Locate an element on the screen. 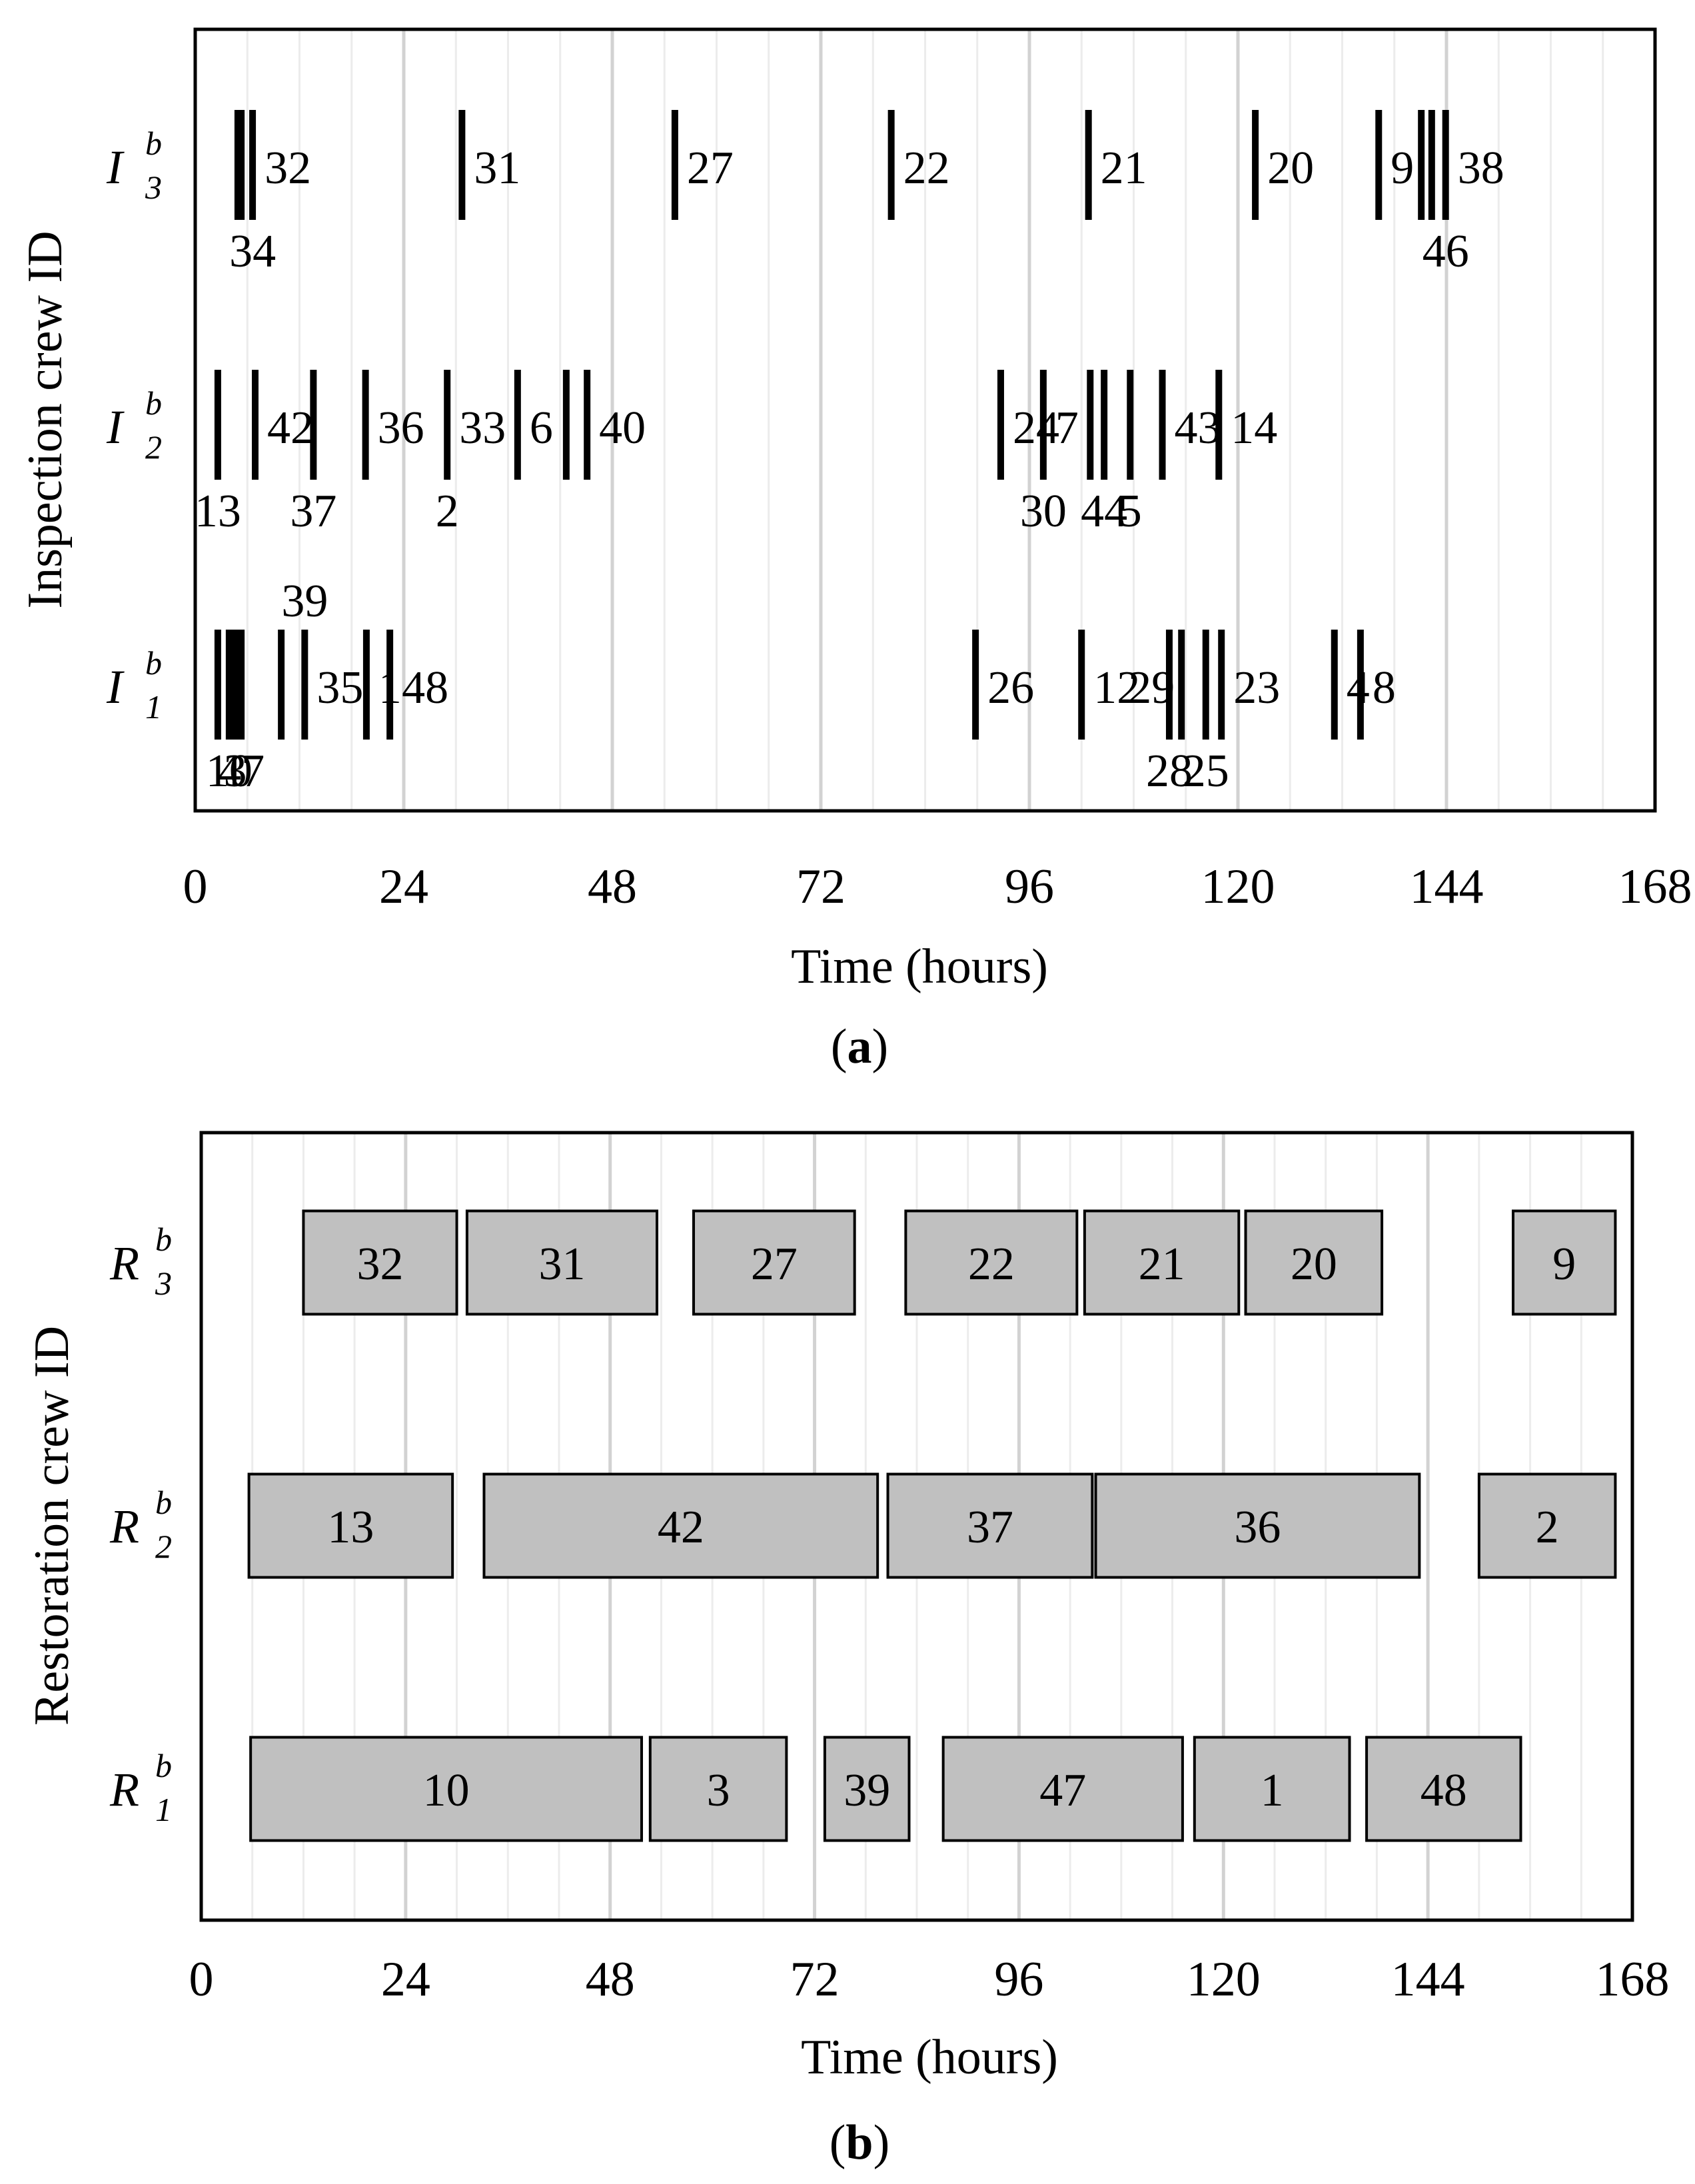  panel-b-caption-letter: b is located at coordinates (859, 2142).